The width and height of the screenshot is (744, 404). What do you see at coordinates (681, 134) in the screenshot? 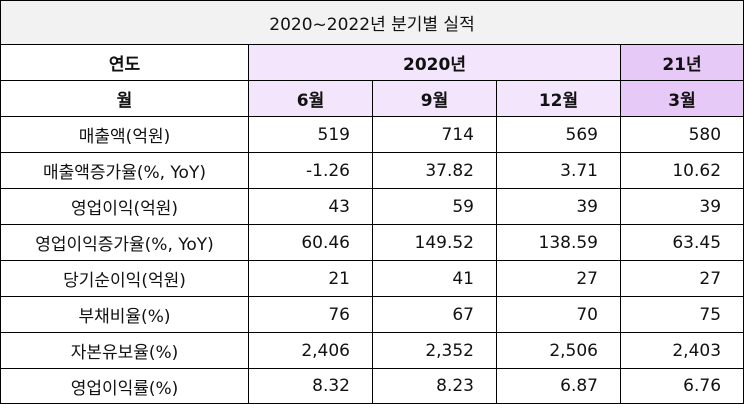
I see `value-cell: 580` at bounding box center [681, 134].